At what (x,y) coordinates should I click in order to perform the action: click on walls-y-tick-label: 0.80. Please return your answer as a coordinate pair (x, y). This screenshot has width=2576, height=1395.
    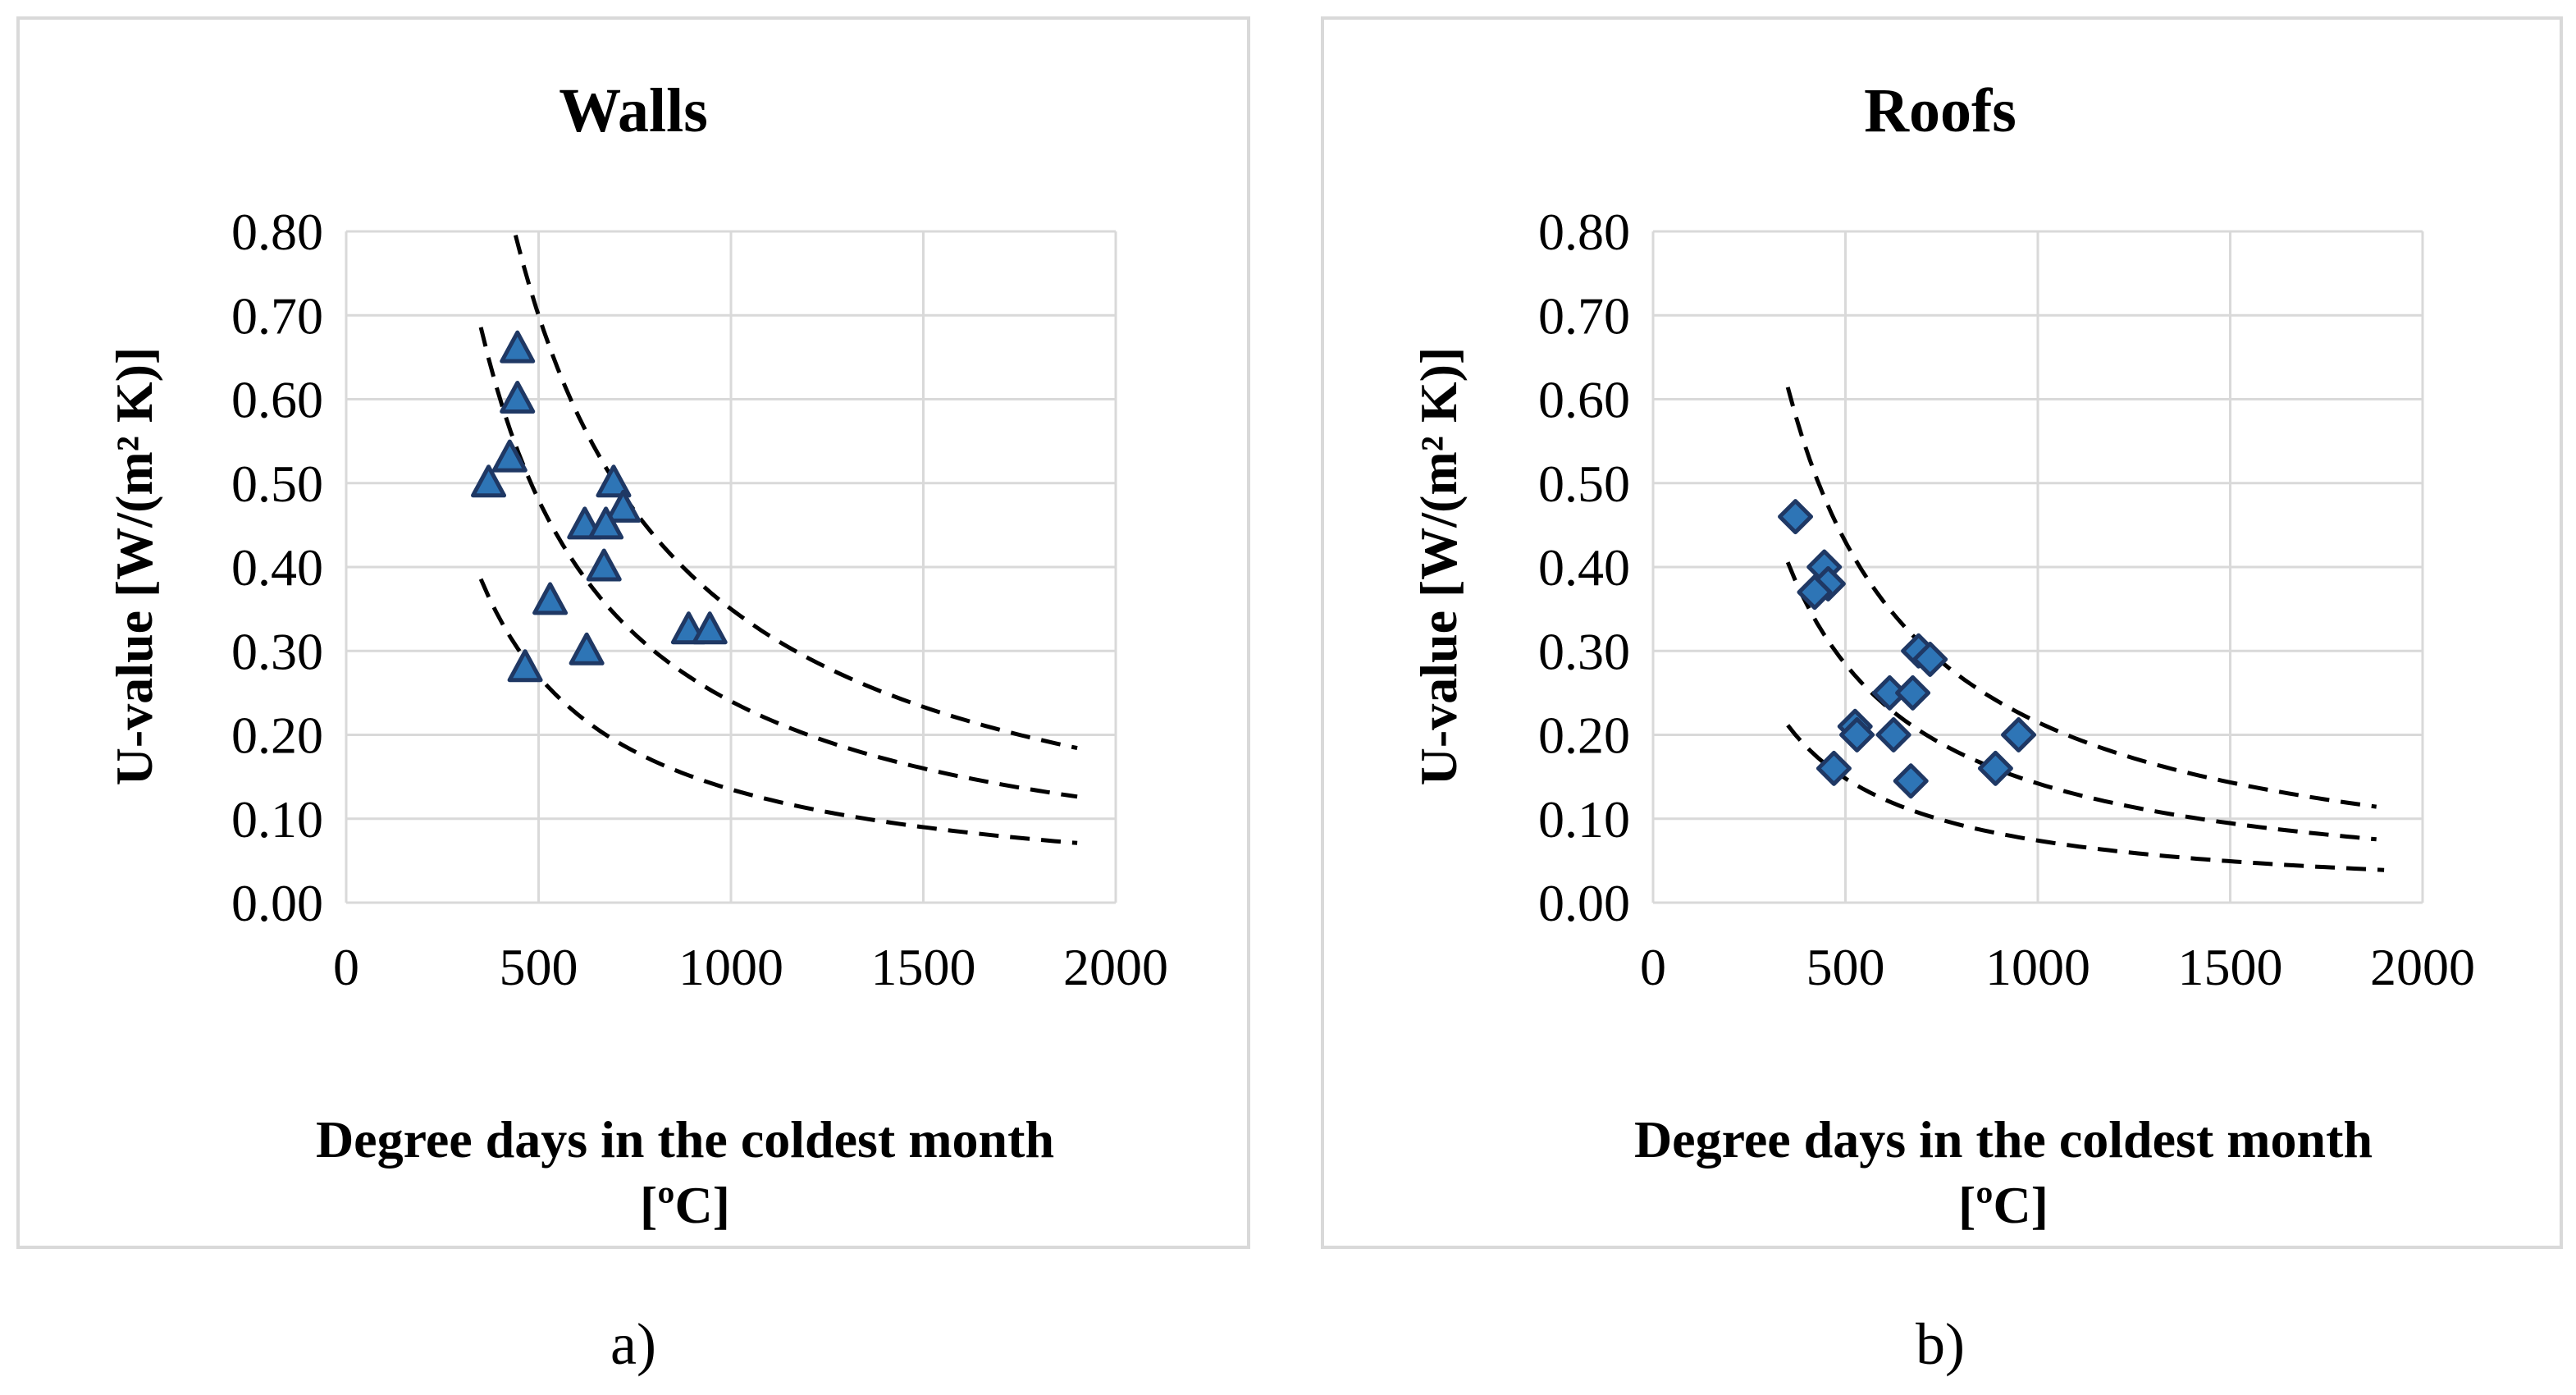
    Looking at the image, I should click on (277, 232).